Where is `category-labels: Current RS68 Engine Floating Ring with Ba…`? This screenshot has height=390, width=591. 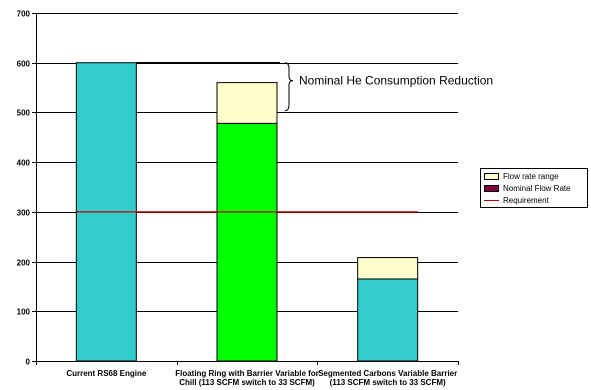
category-labels: Current RS68 Engine Floating Ring with Ba… is located at coordinates (261, 378).